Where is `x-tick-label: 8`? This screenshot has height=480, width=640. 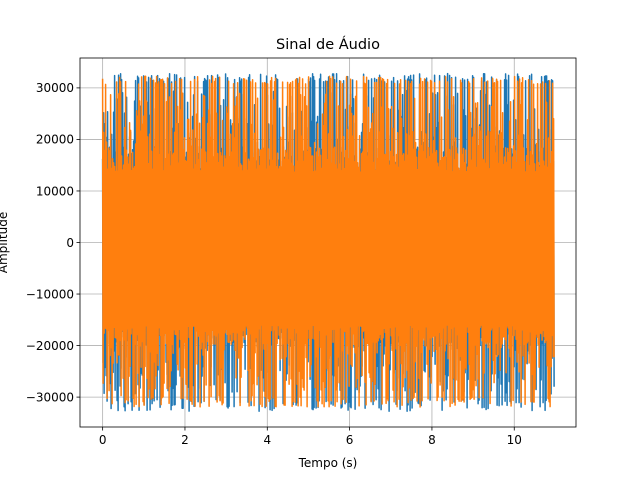
x-tick-label: 8 is located at coordinates (432, 440).